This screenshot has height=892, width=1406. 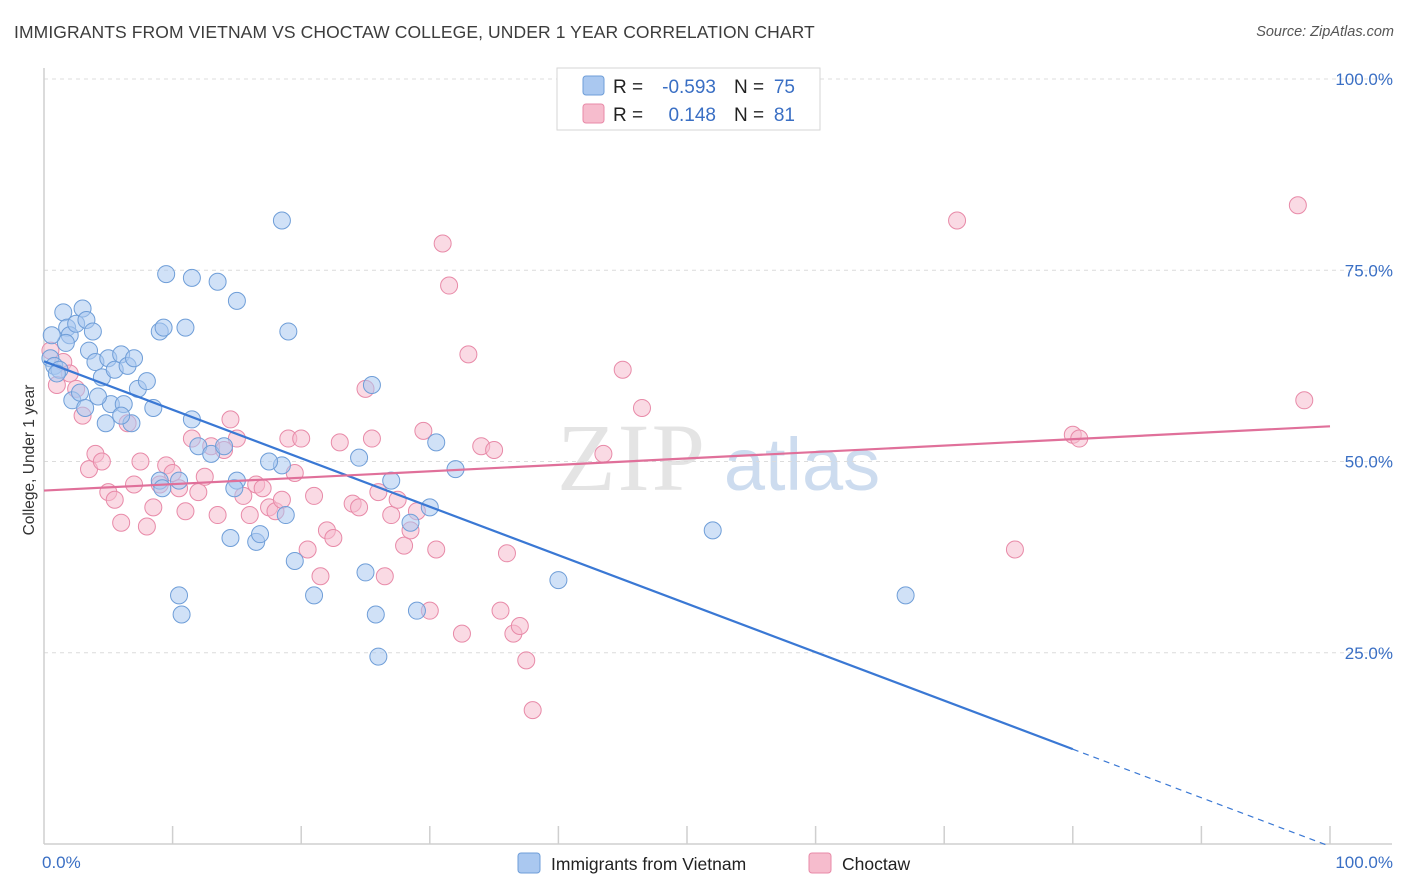 What do you see at coordinates (632, 457) in the screenshot?
I see `watermark-zip: ZIP` at bounding box center [632, 457].